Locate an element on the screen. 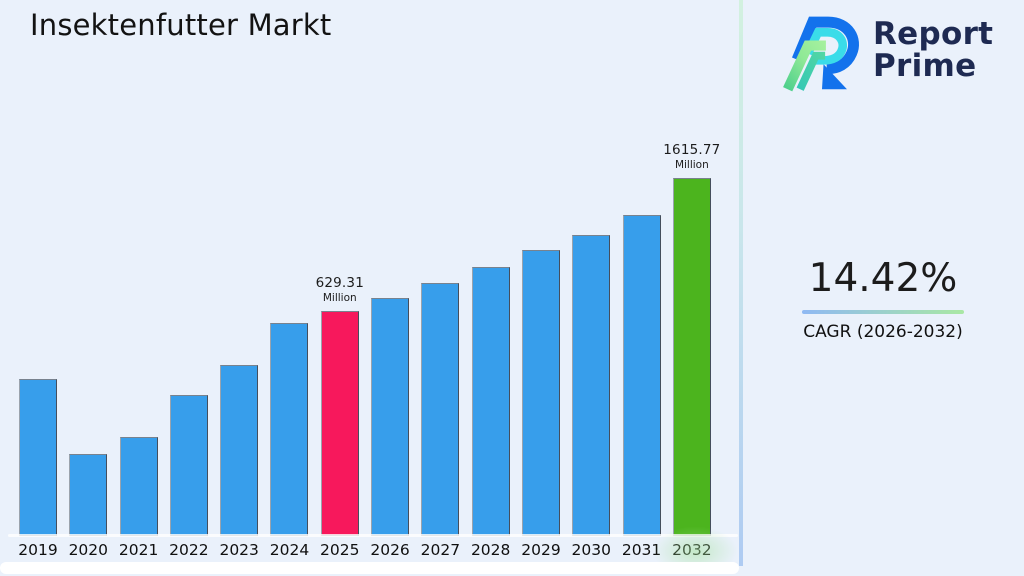 This screenshot has height=576, width=1024. bar-2024 is located at coordinates (289, 429).